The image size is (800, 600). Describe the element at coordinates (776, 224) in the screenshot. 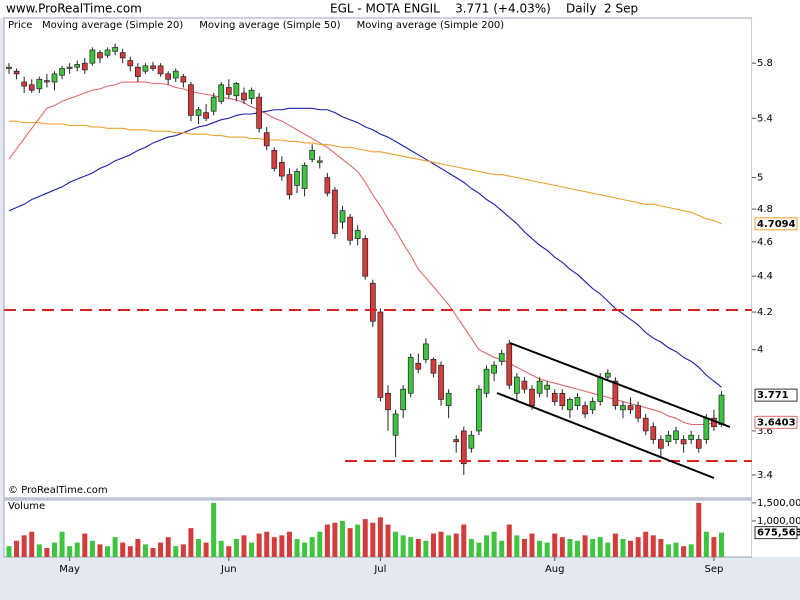

I see `last-value-label: 4.7094` at that location.